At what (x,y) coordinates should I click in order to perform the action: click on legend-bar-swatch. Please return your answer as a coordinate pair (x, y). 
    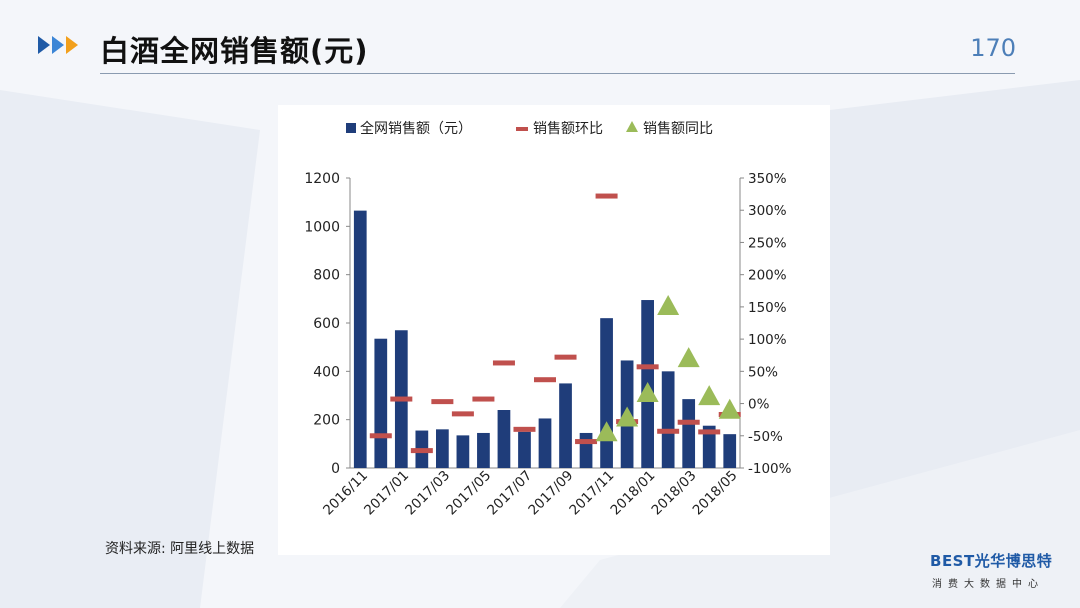
    Looking at the image, I should click on (351, 128).